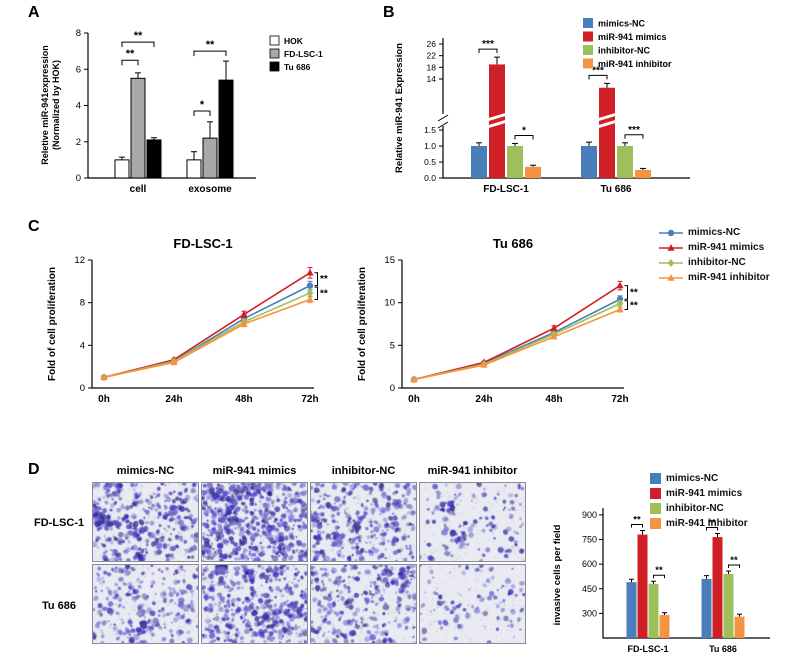  What do you see at coordinates (254, 522) in the screenshot?
I see `transwell-image-fd-lsc-1-mir-941-mimics` at bounding box center [254, 522].